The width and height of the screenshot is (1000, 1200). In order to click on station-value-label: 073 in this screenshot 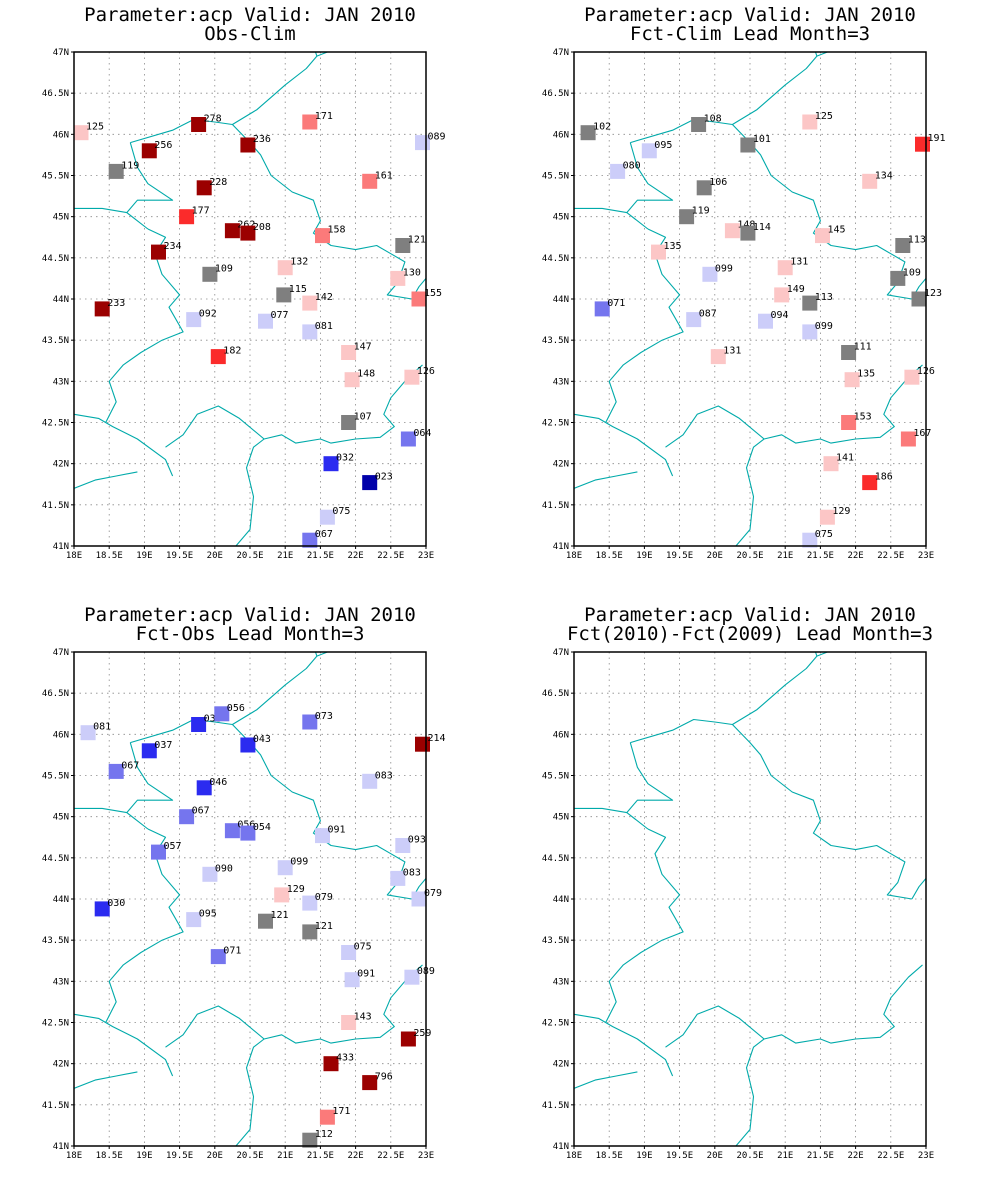, I will do `click(324, 716)`.